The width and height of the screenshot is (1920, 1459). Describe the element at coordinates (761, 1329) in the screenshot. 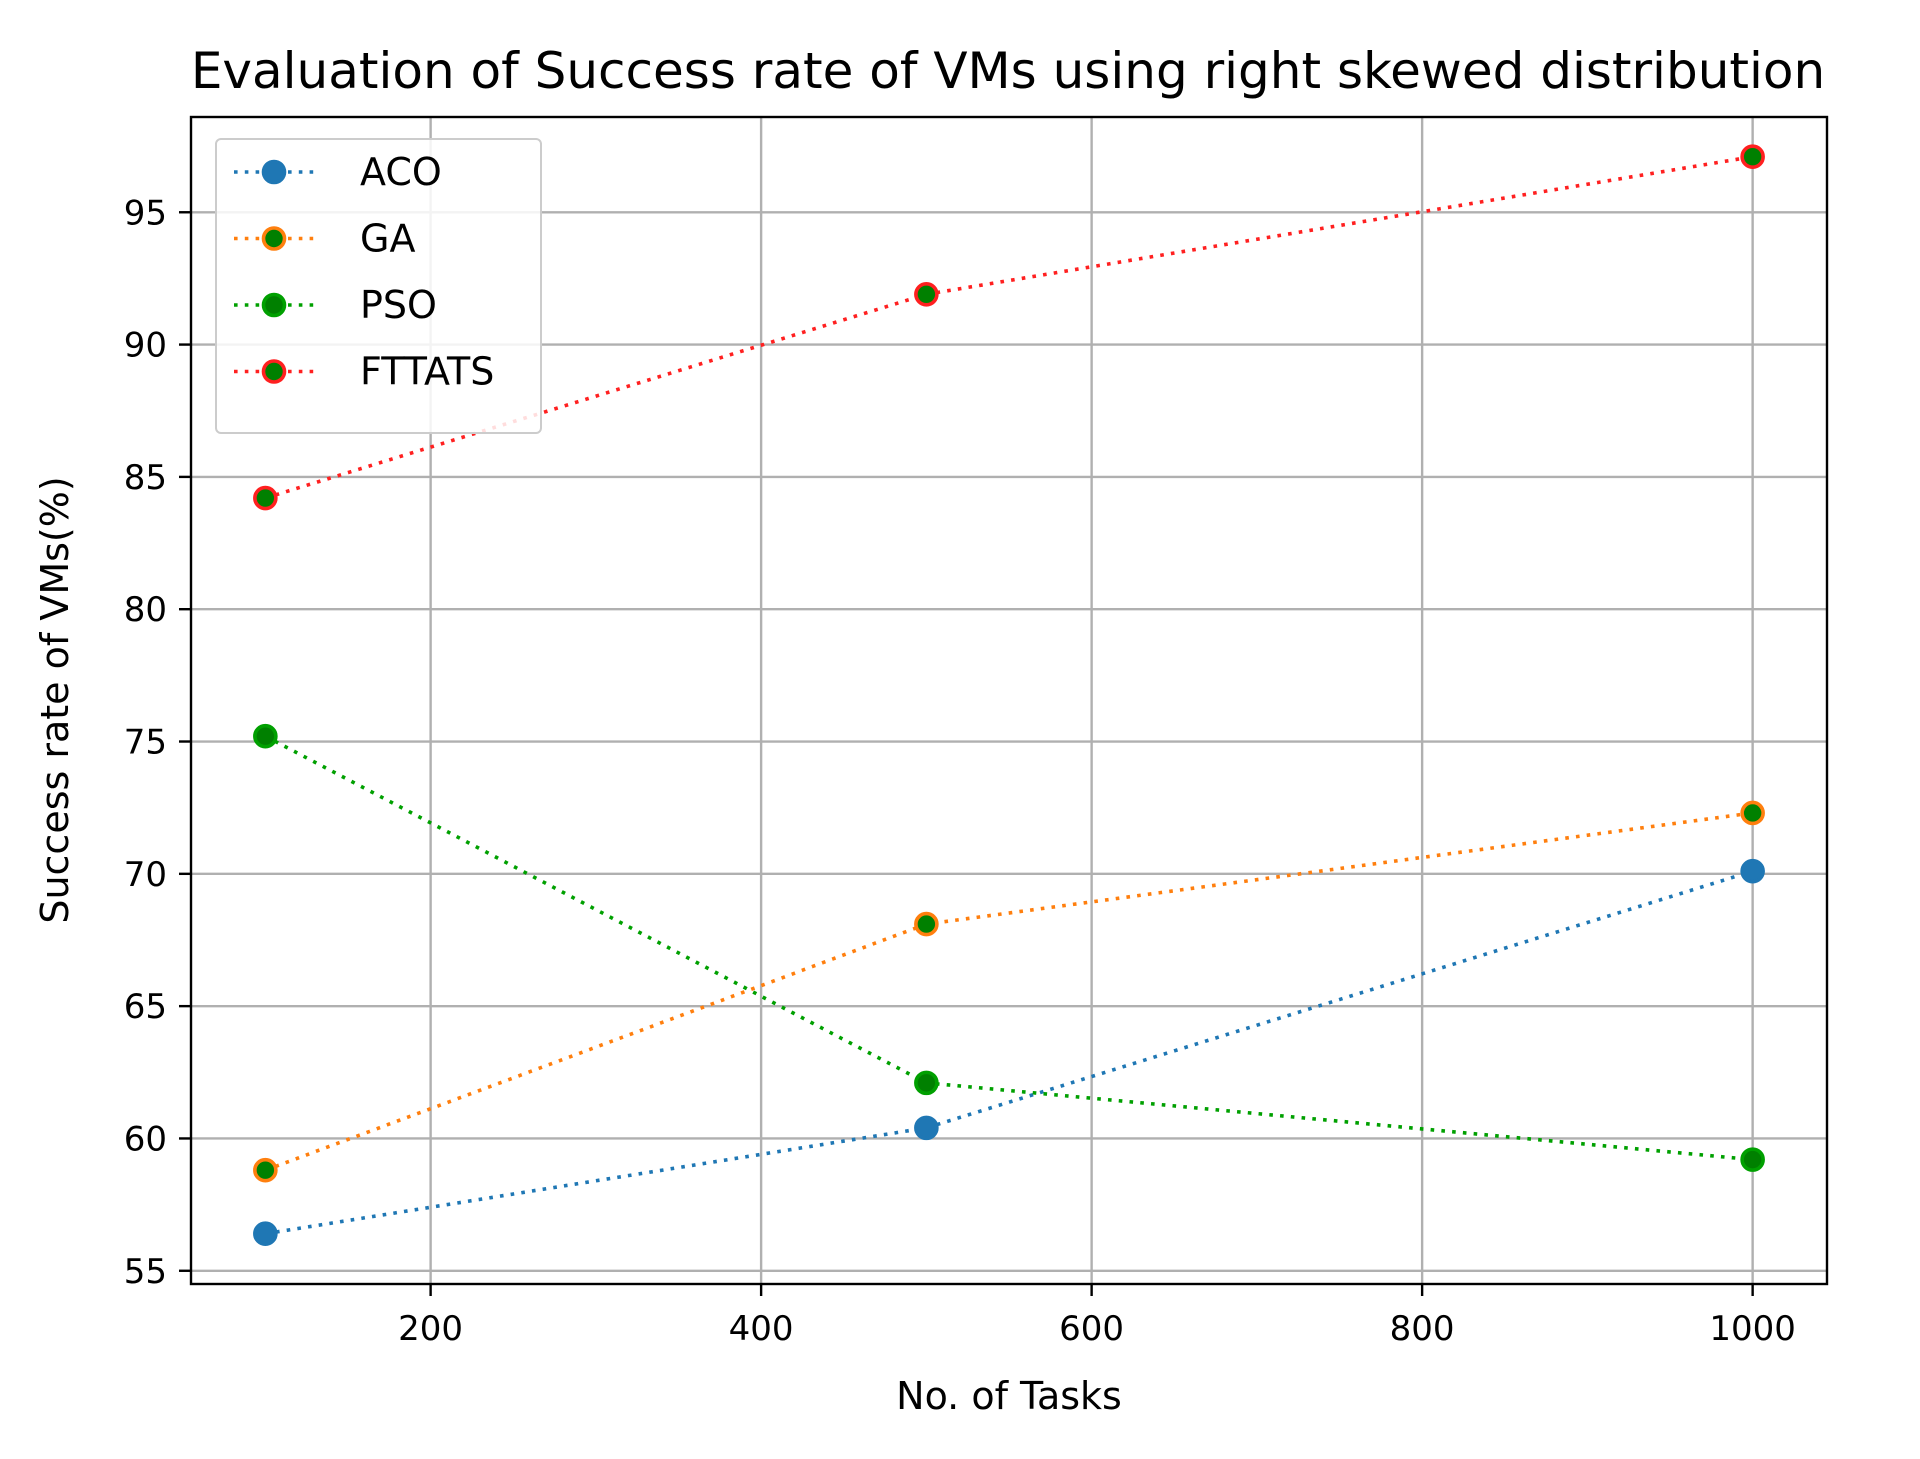

I see `x-tick-label: 400` at that location.